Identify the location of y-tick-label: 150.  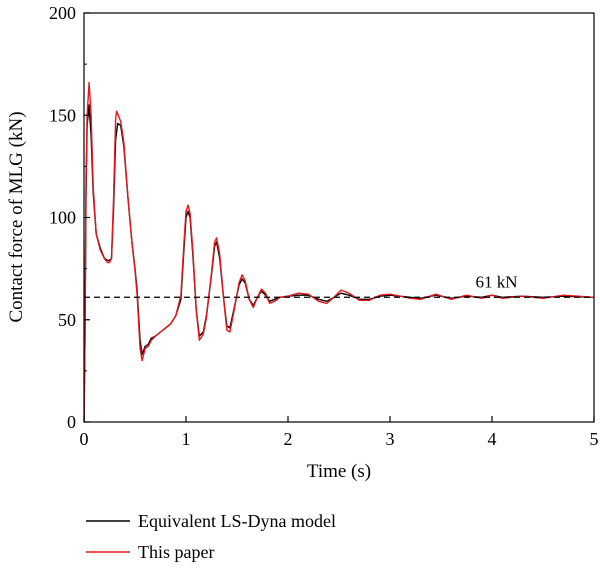
(62, 115).